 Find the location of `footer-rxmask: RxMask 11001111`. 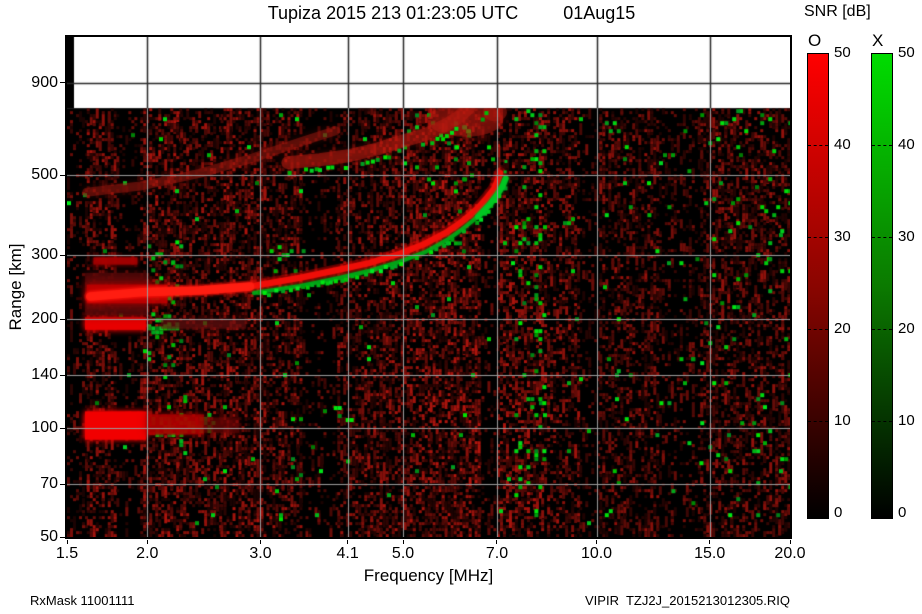

footer-rxmask: RxMask 11001111 is located at coordinates (82, 600).